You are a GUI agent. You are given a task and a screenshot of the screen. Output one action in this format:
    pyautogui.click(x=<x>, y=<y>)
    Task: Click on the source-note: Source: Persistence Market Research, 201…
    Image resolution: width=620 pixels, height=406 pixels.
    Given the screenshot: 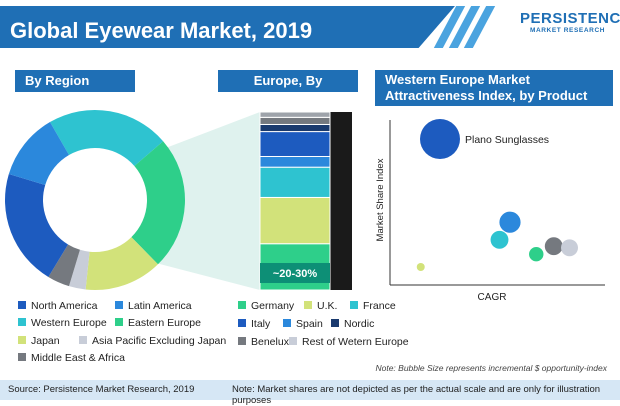 What is the action you would take?
    pyautogui.click(x=101, y=389)
    